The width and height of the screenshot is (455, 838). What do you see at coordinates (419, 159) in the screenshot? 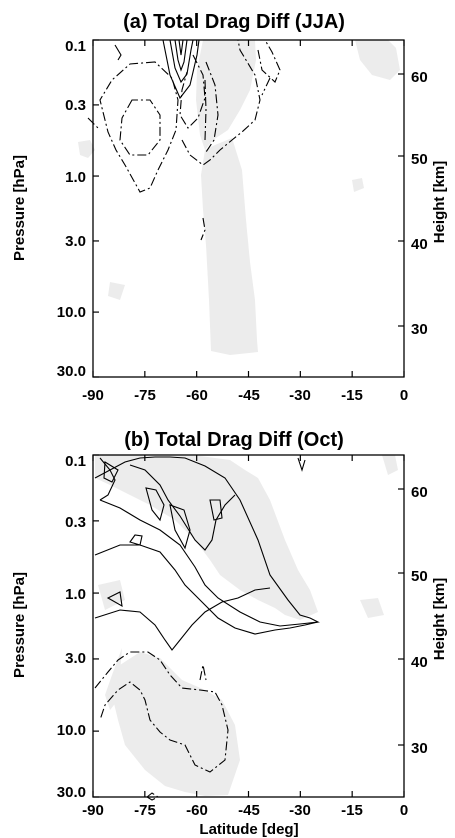
I see `panel-a-y2tick-label: 50` at bounding box center [419, 159].